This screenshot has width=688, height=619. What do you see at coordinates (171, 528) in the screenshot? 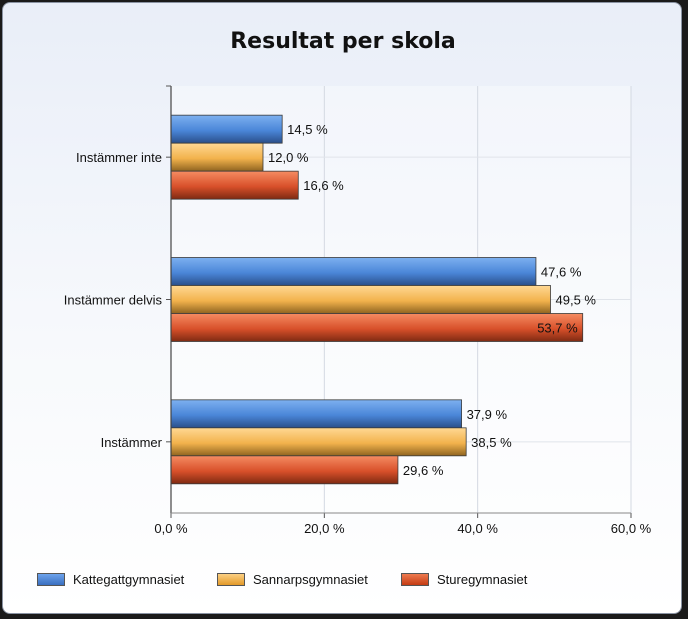
I see `x-tick-label: 0,0 %` at bounding box center [171, 528].